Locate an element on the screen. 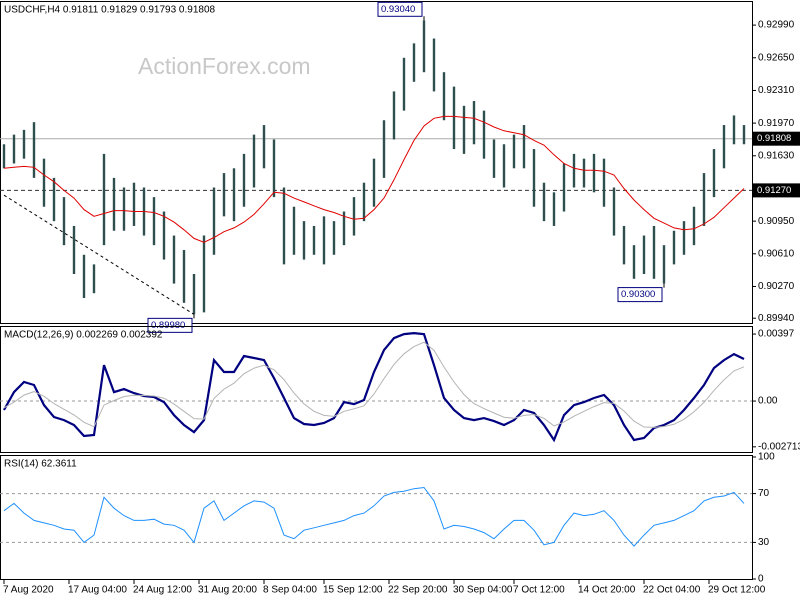 The image size is (800, 600). current-price-box is located at coordinates (776, 138).